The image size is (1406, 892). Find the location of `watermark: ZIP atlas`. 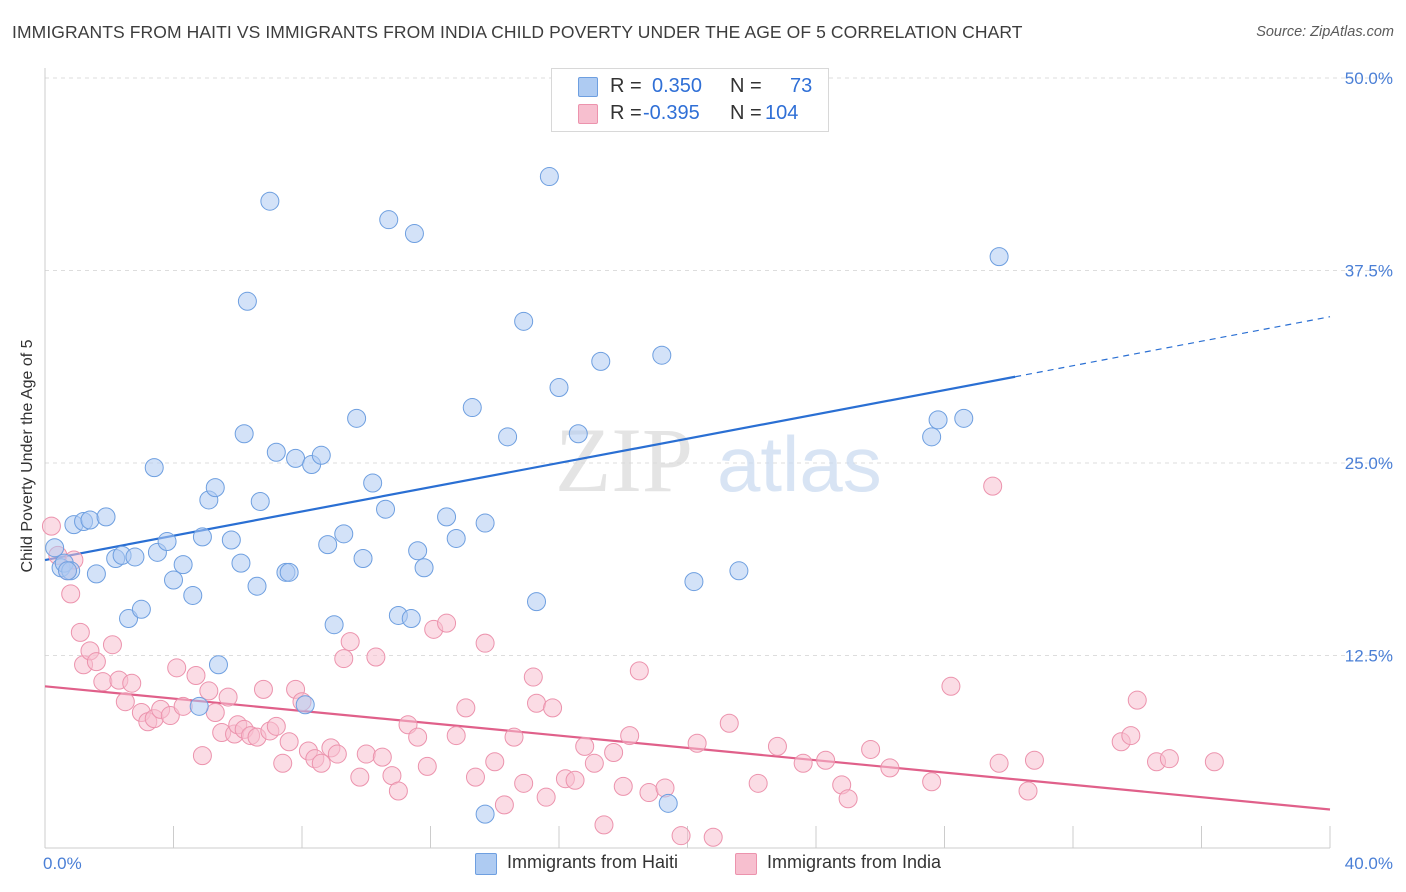

watermark: ZIP atlas is located at coordinates (718, 460).